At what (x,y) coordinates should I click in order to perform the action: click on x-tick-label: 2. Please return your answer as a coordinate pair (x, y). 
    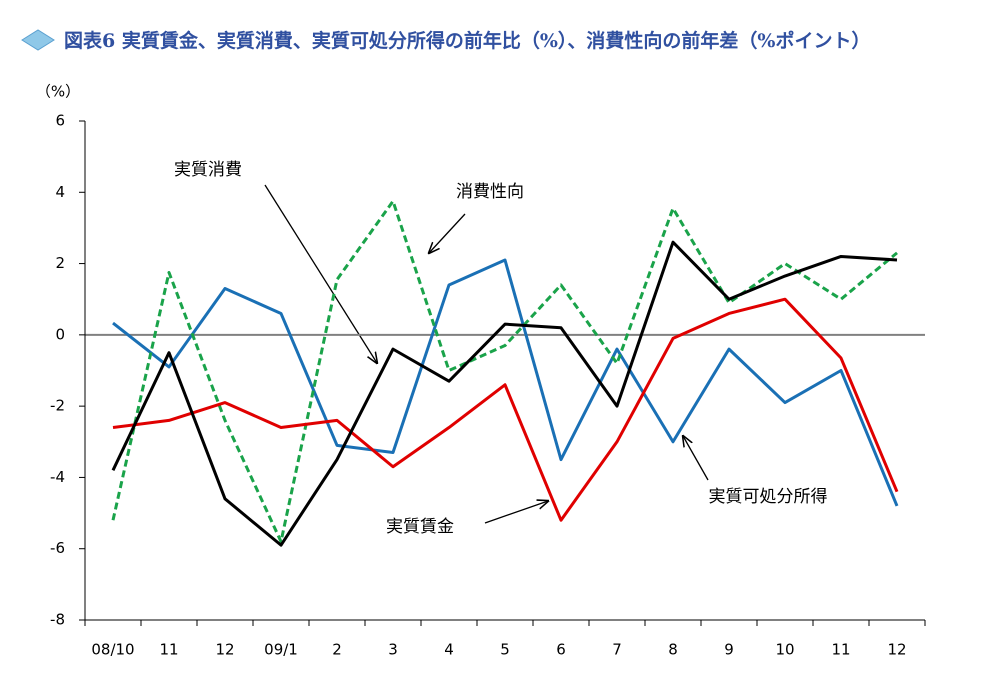
    Looking at the image, I should click on (337, 650).